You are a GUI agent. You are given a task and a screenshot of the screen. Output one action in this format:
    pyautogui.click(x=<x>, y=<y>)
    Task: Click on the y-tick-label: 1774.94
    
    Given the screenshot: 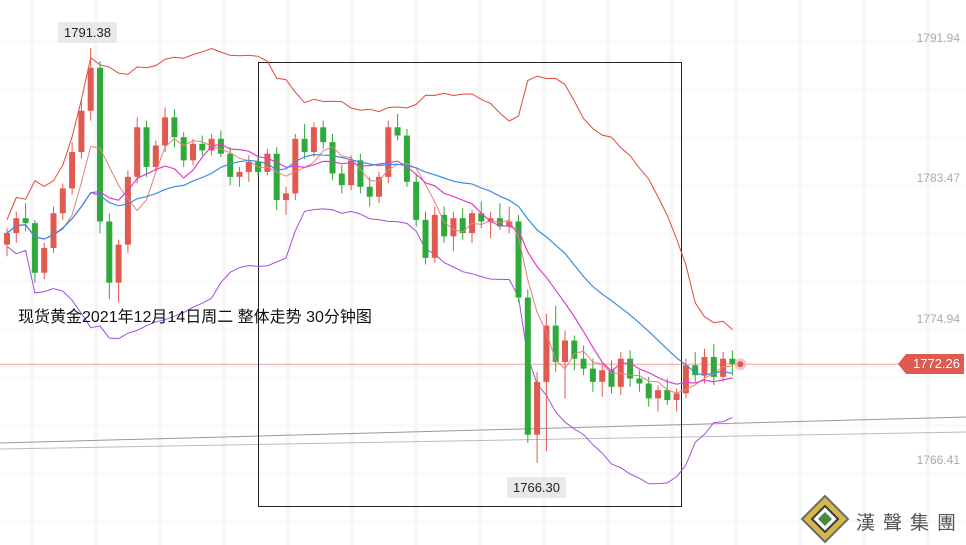 What is the action you would take?
    pyautogui.click(x=938, y=319)
    